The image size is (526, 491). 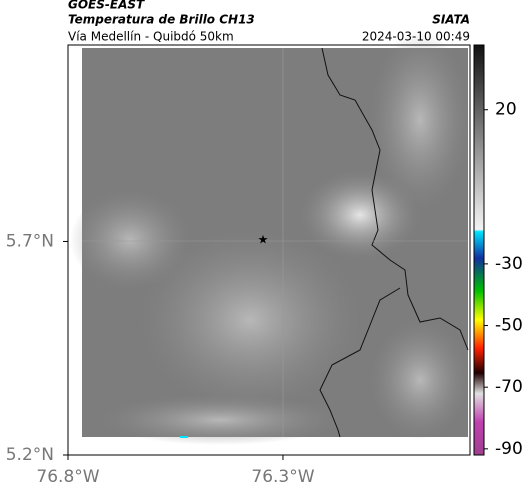 I want to click on lon-tick-label: 76.8°W, so click(x=67, y=477).